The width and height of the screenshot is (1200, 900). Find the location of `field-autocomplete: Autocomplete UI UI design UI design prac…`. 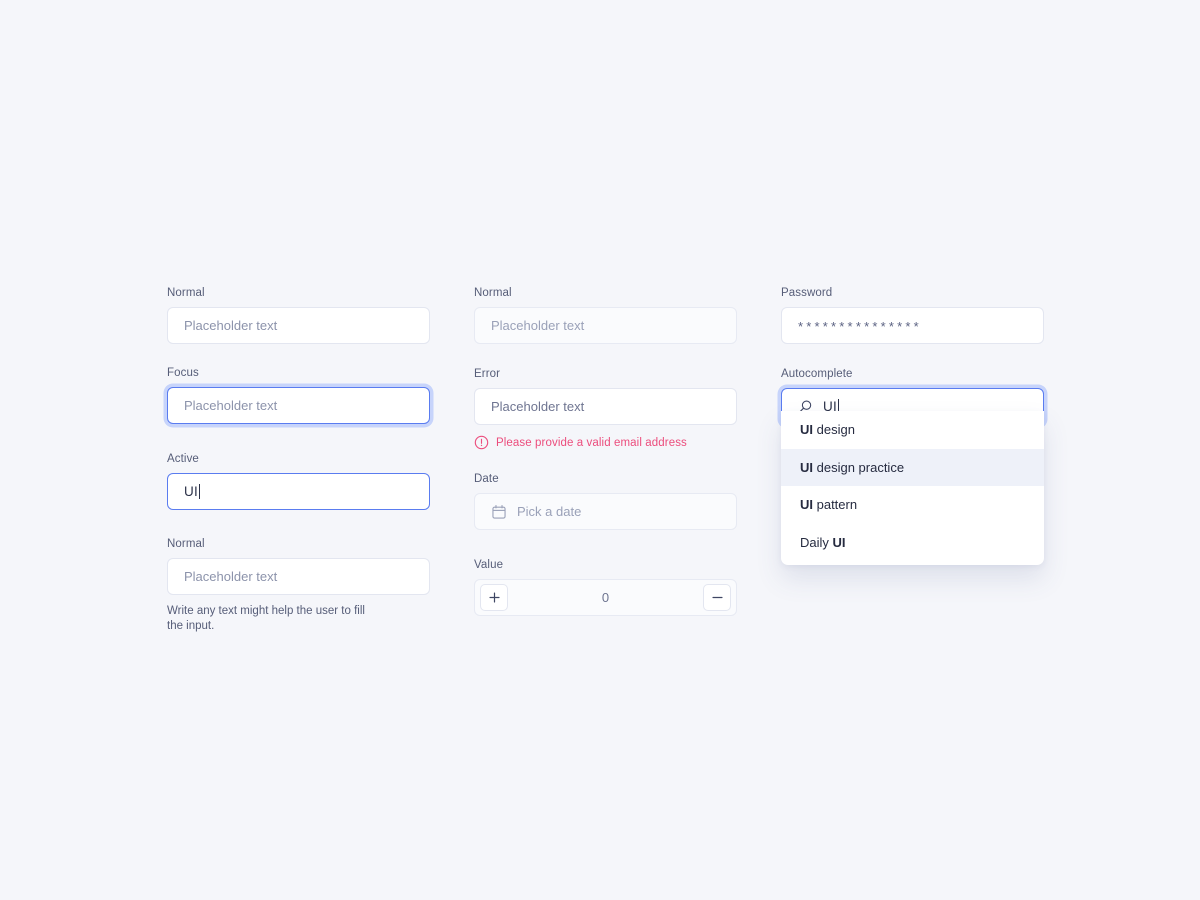

field-autocomplete: Autocomplete UI UI design UI design prac… is located at coordinates (912, 466).